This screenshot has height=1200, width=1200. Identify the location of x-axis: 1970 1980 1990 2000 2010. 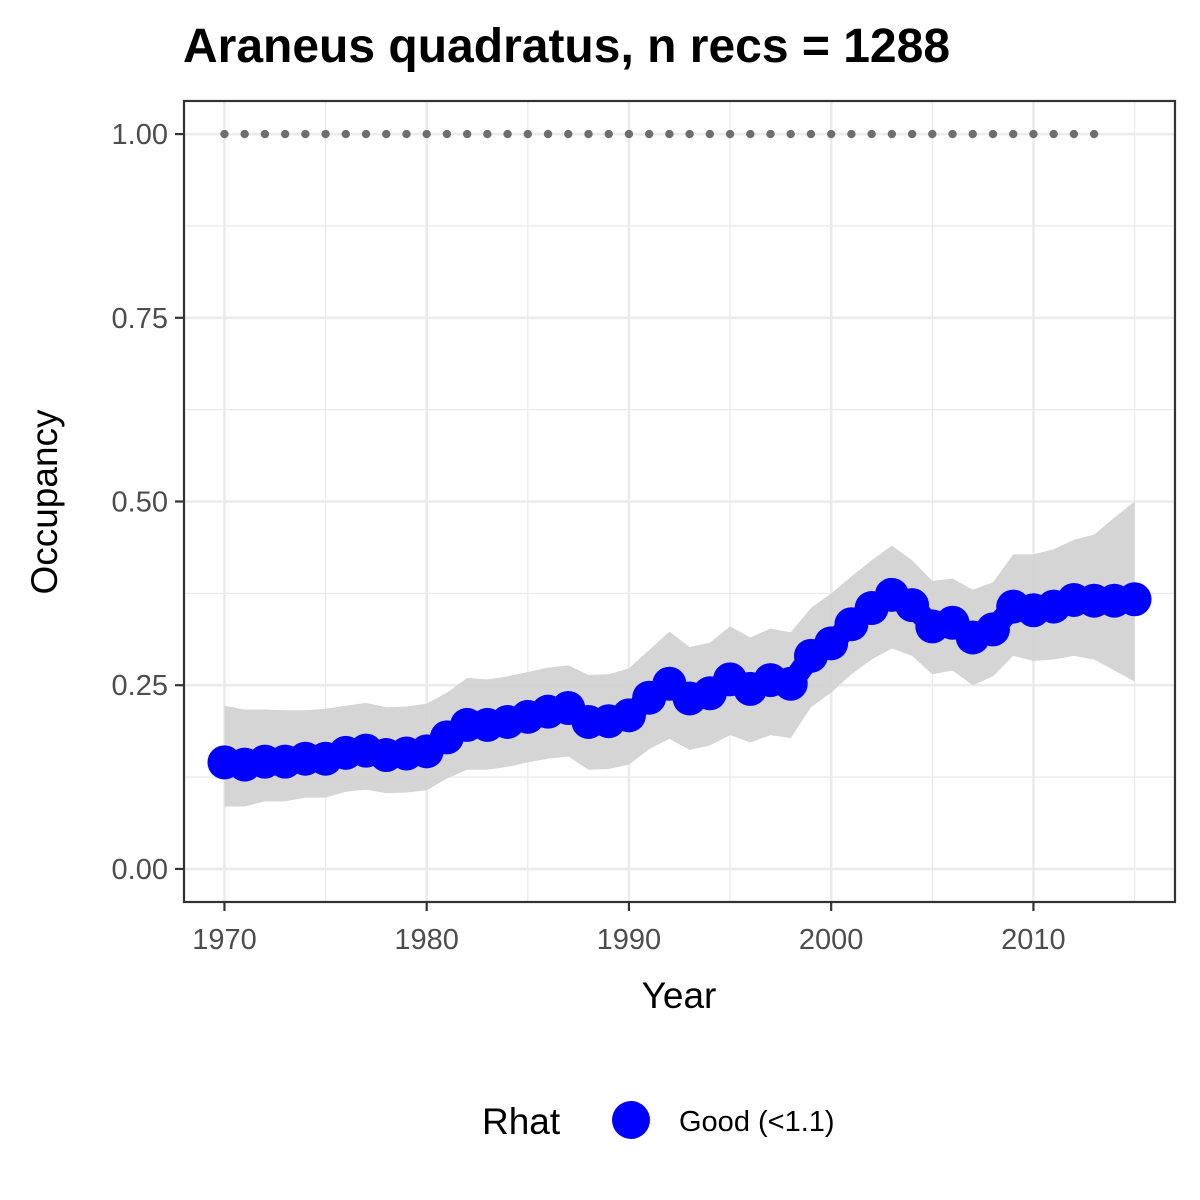
(629, 929).